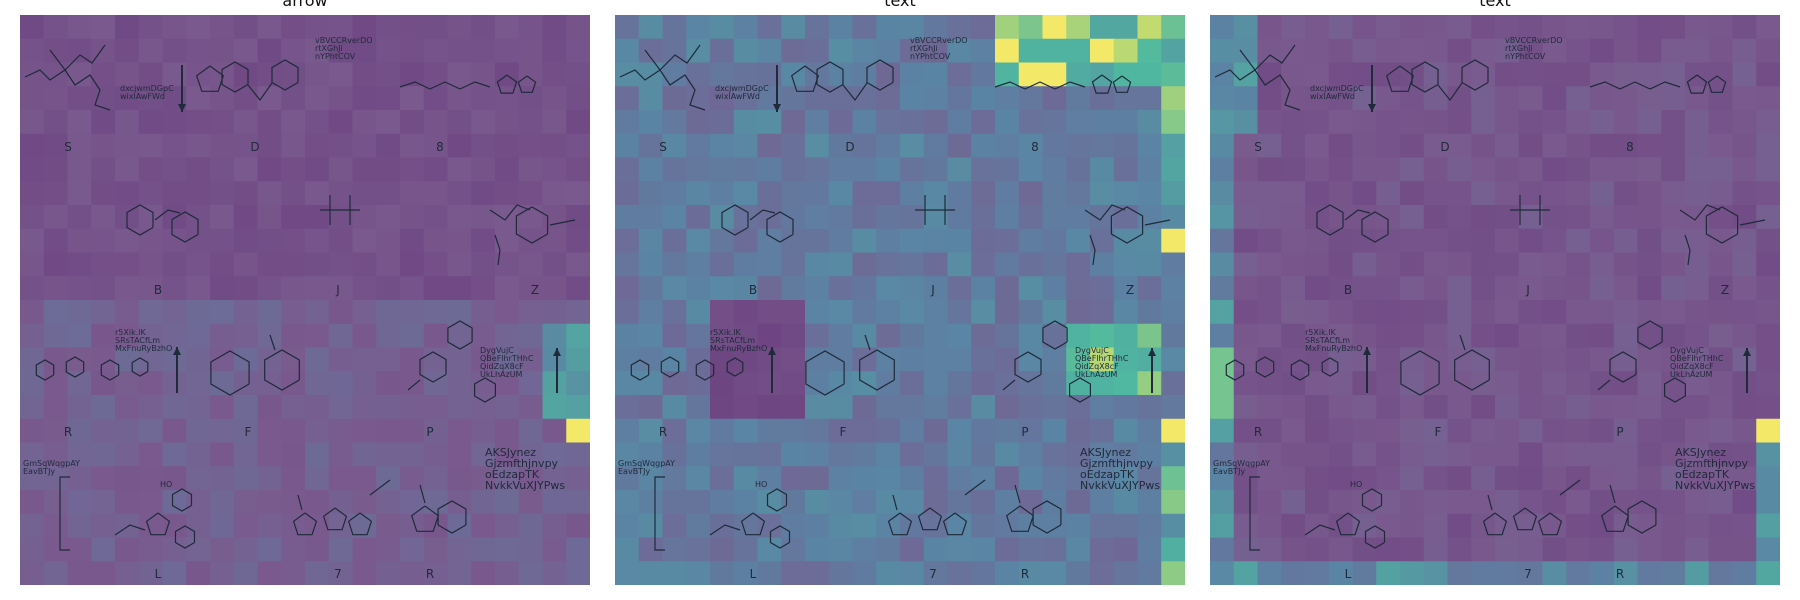 The width and height of the screenshot is (1800, 600). I want to click on molecule-label: F, so click(1438, 432).